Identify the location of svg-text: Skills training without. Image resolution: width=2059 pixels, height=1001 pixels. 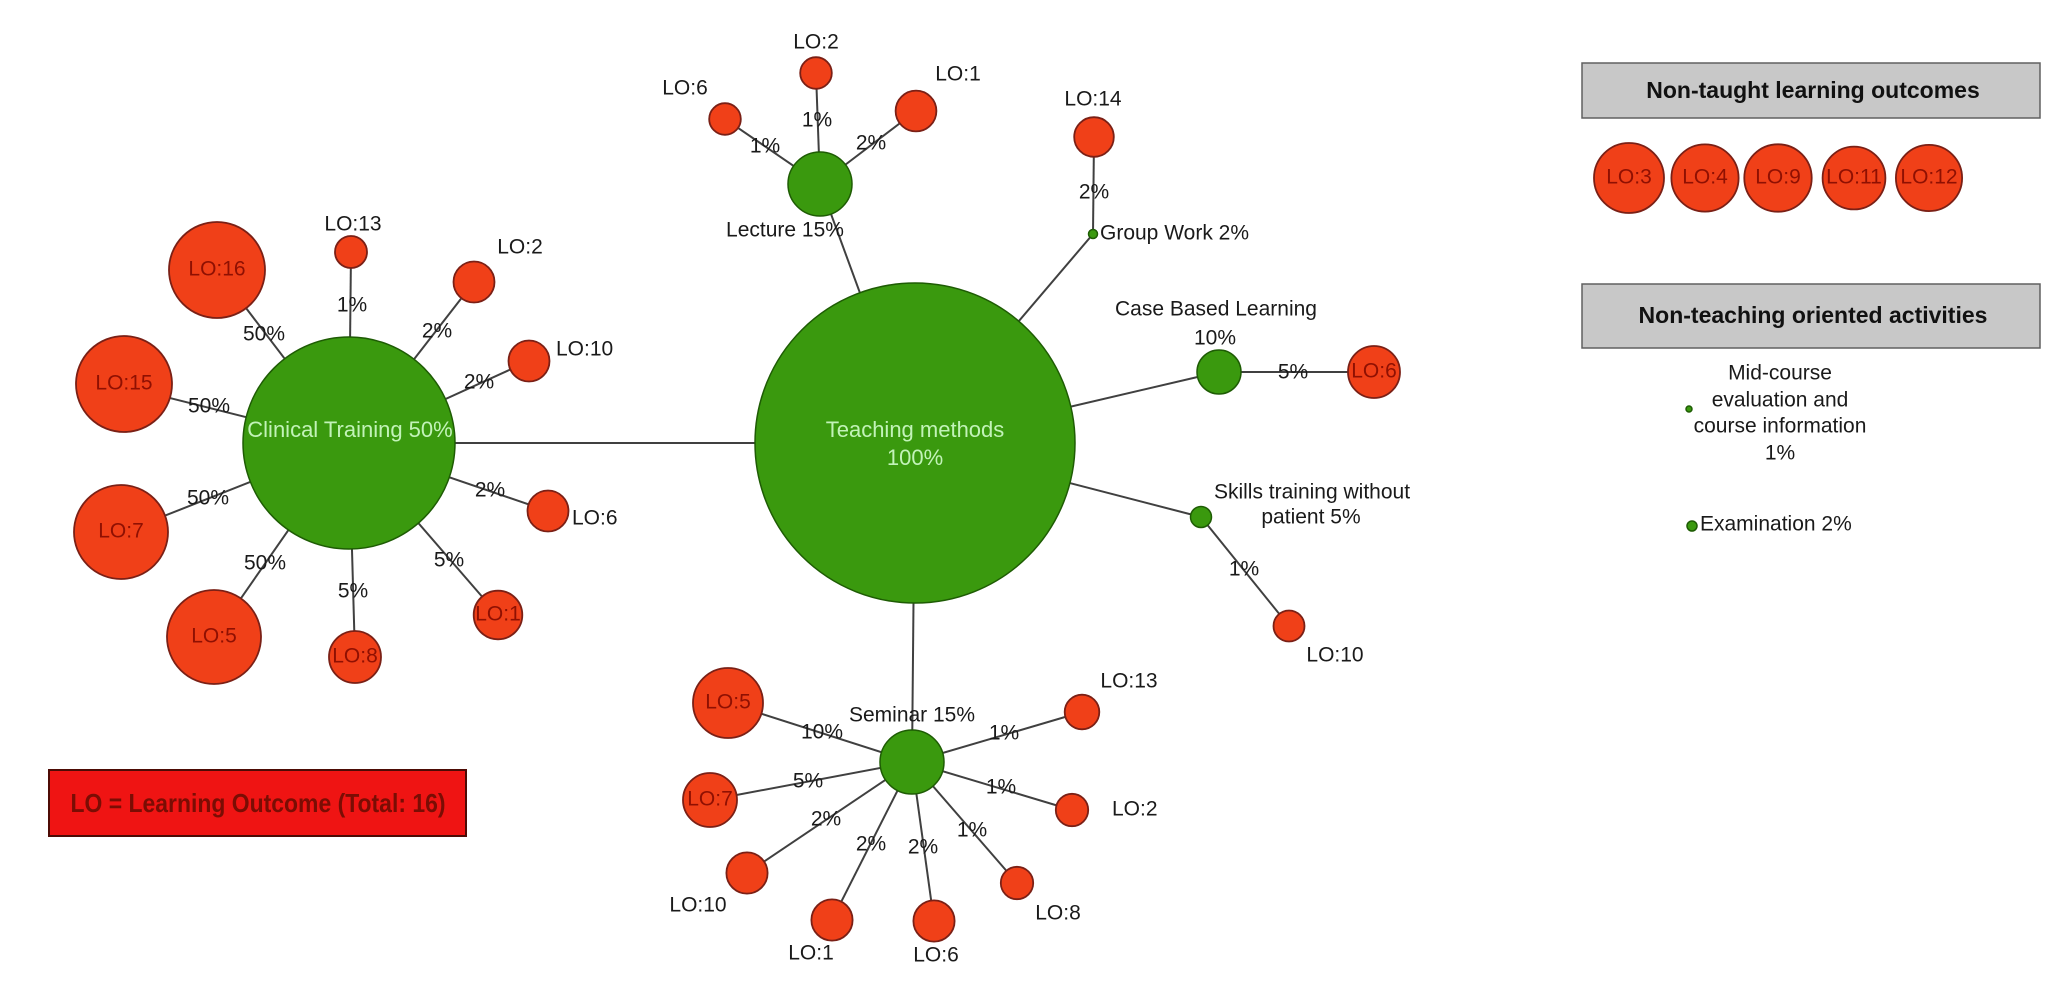
(1312, 492).